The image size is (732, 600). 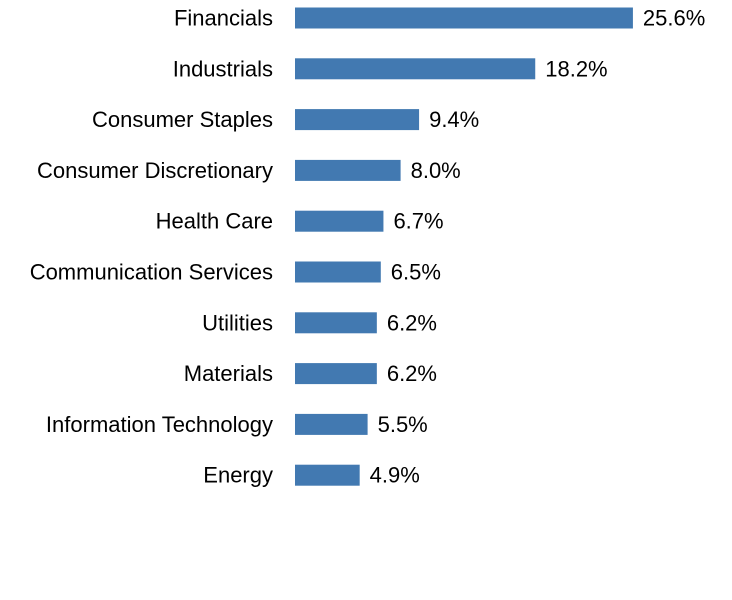 What do you see at coordinates (412, 322) in the screenshot?
I see `value-label-utilities: 6.2%` at bounding box center [412, 322].